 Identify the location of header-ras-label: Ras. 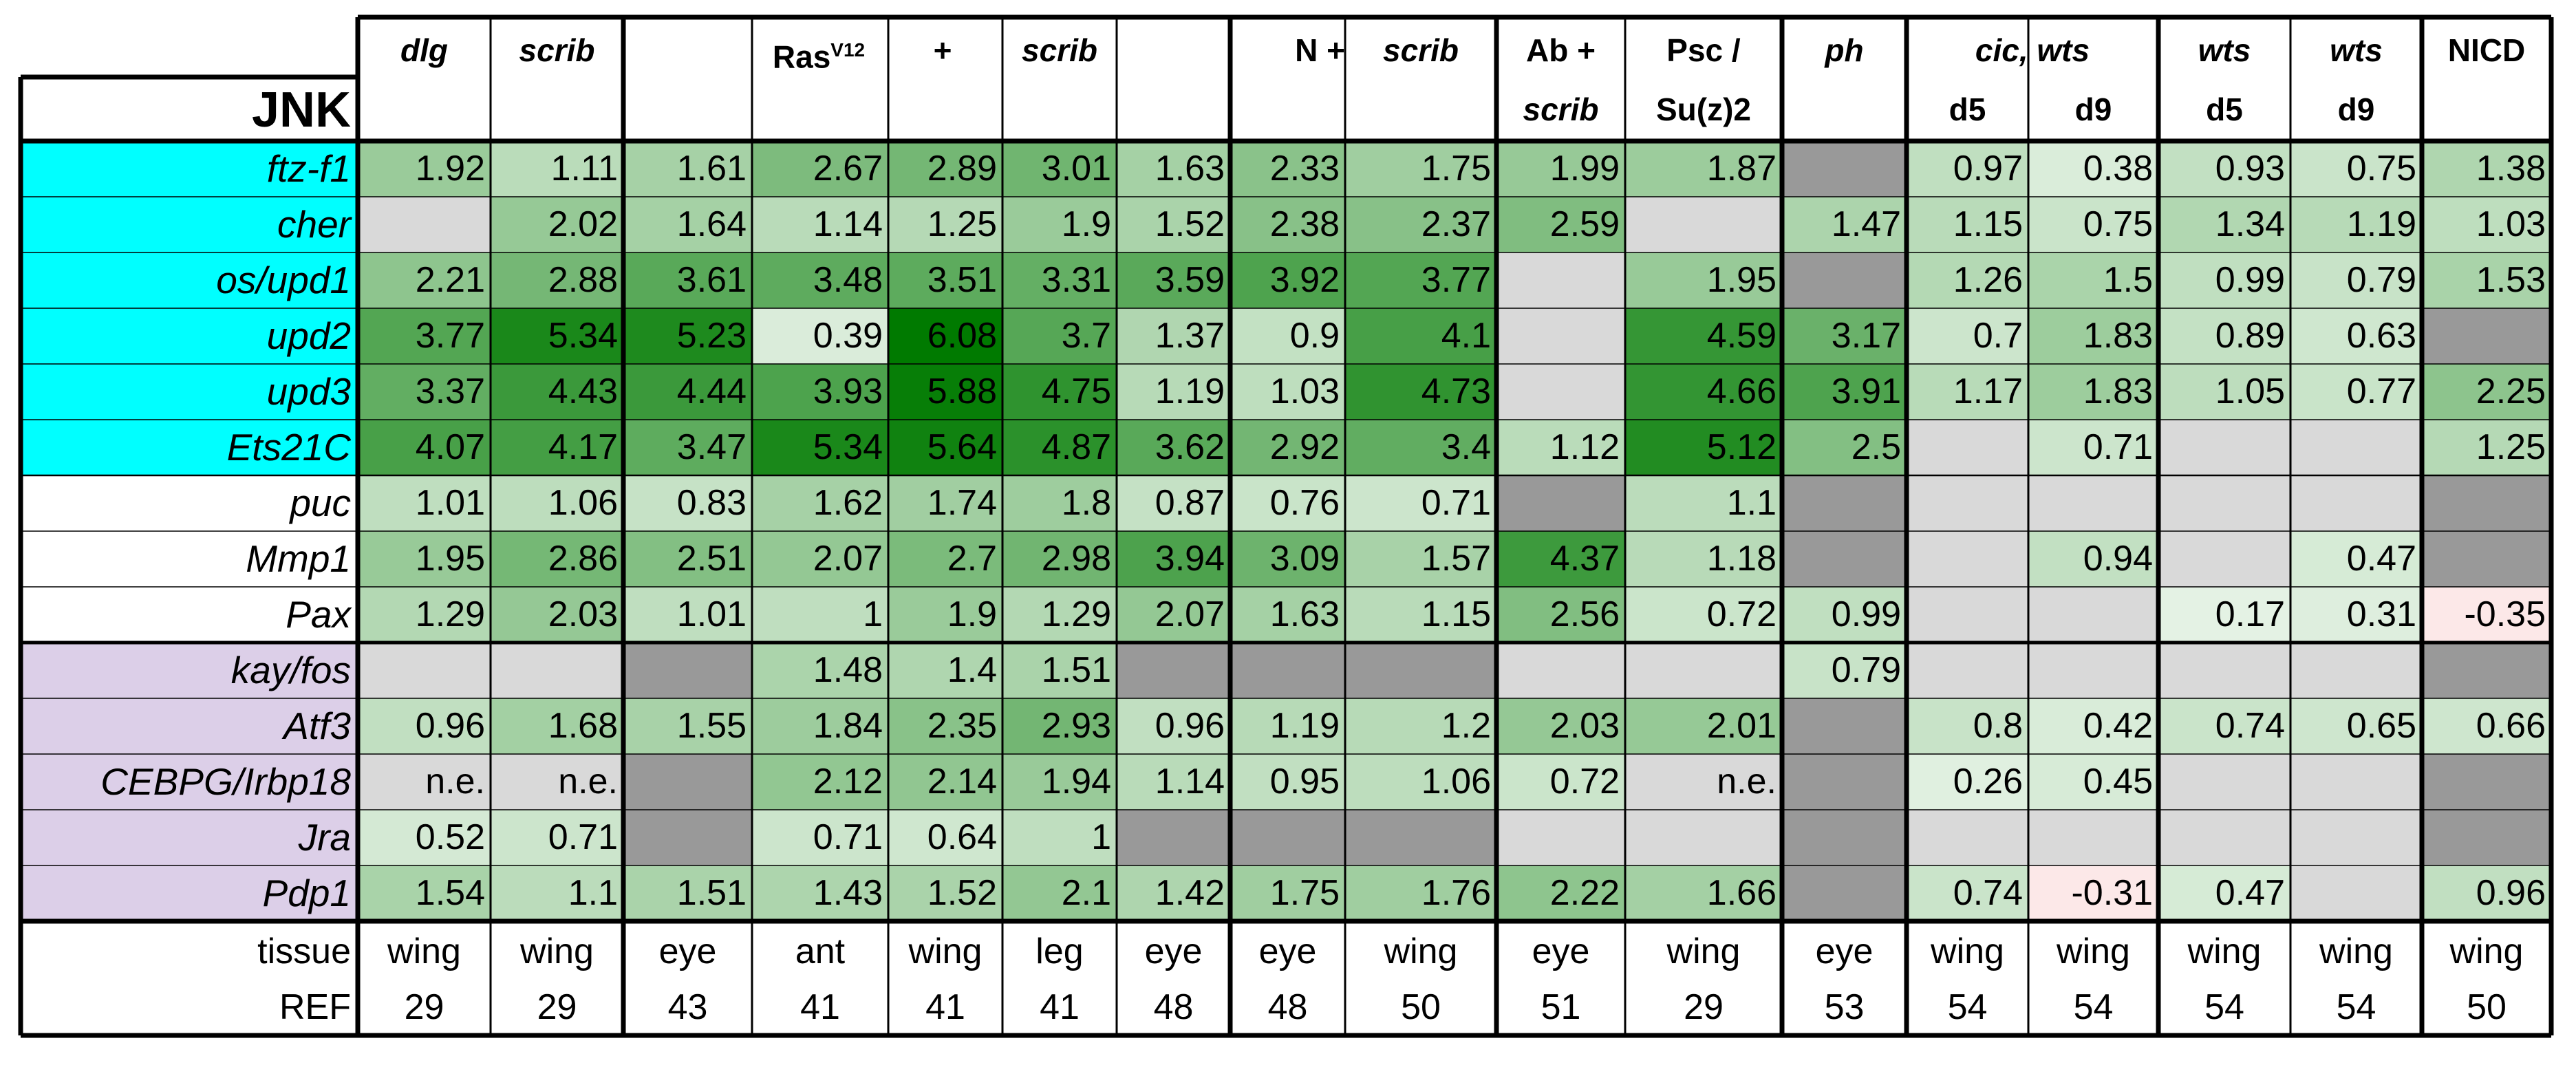
(802, 57).